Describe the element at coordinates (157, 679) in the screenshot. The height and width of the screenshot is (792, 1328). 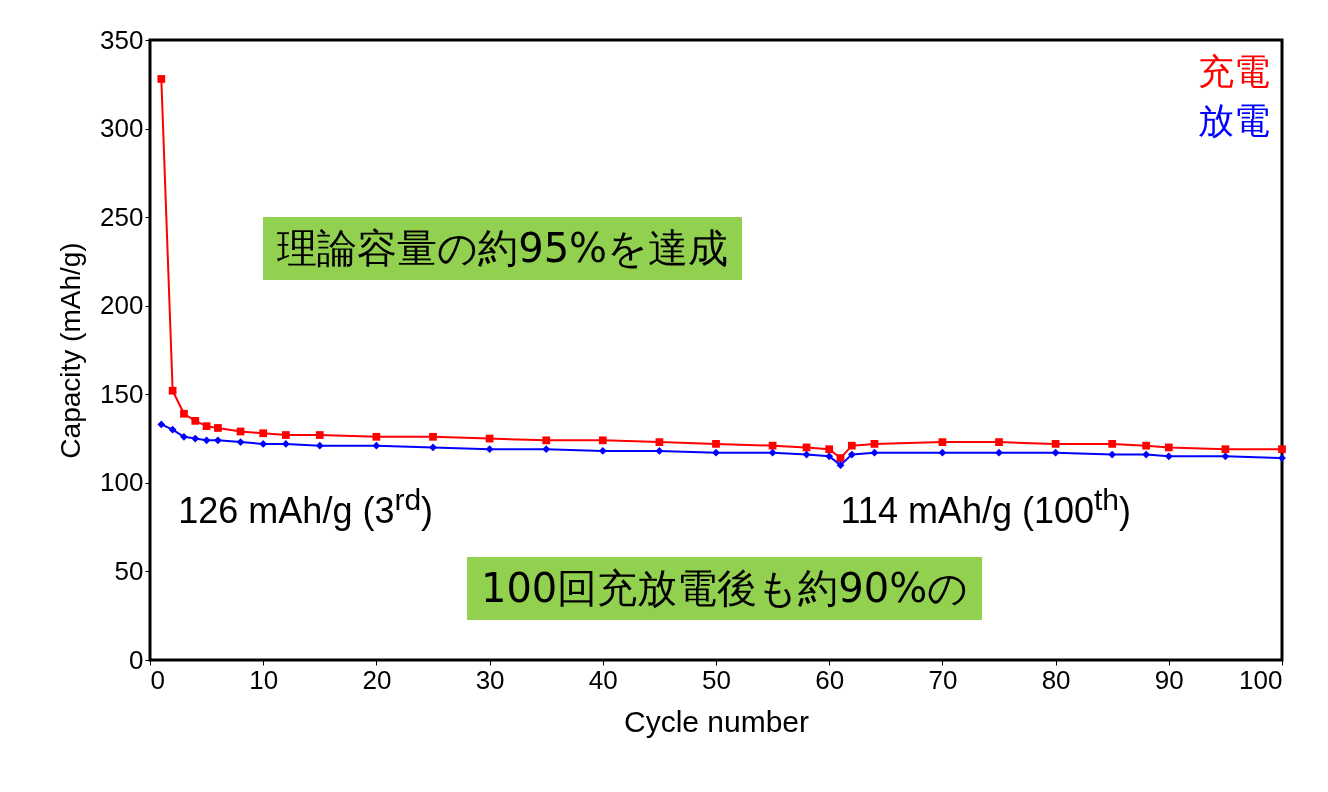
I see `x-tick-label: 0` at that location.